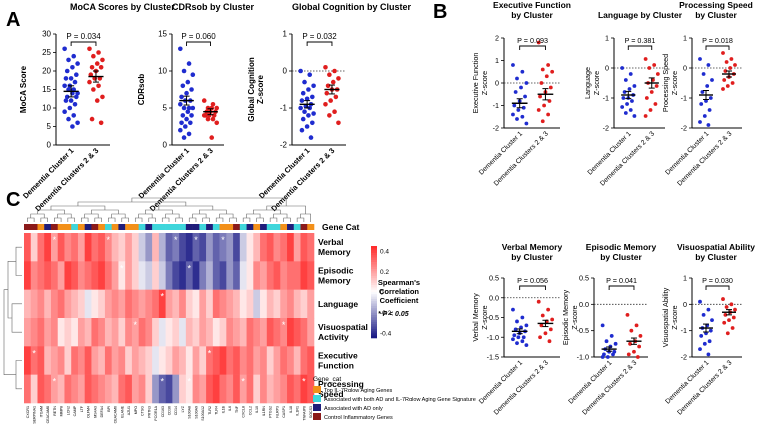 The image size is (778, 426). I want to click on row-label: Function, so click(336, 366).